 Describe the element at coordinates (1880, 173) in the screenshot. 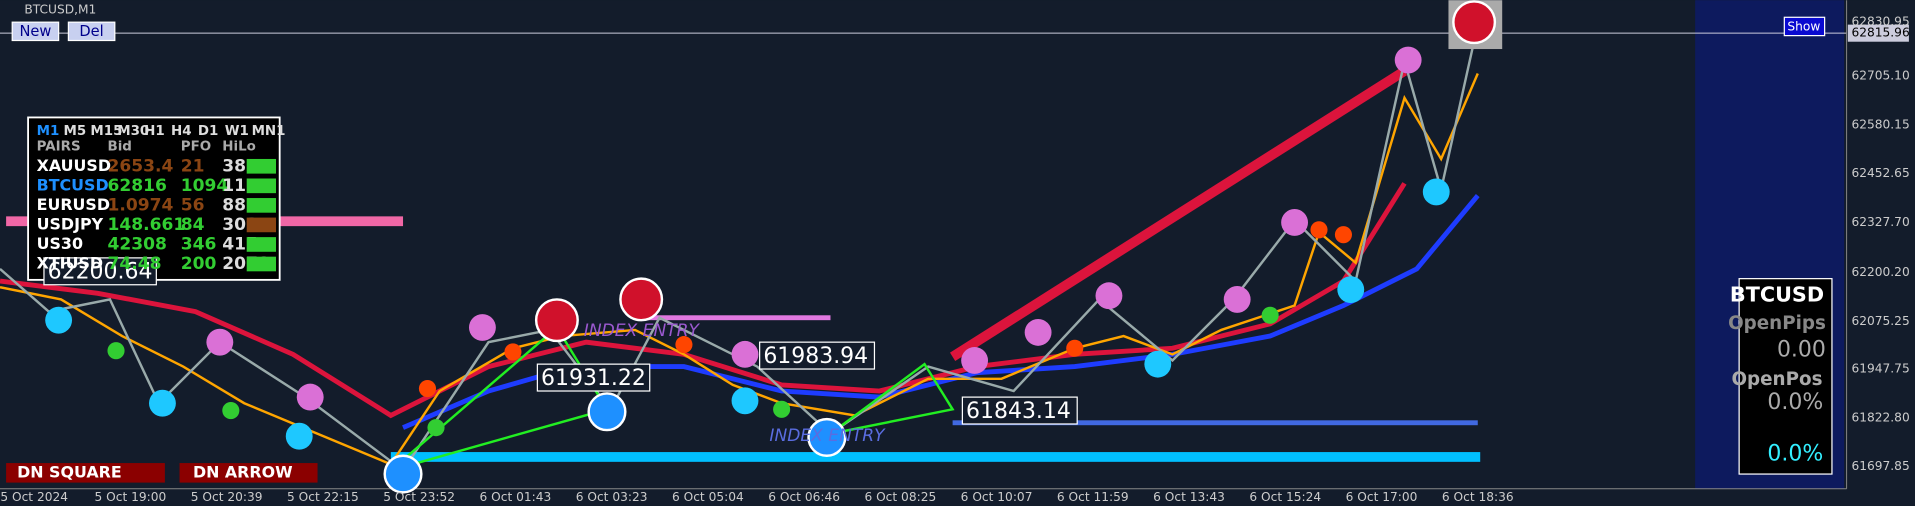

I see `price-label: 62452.65` at that location.